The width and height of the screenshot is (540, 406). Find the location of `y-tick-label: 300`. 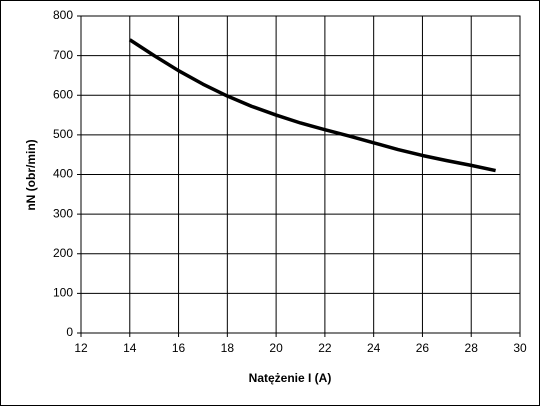

y-tick-label: 300 is located at coordinates (63, 213).